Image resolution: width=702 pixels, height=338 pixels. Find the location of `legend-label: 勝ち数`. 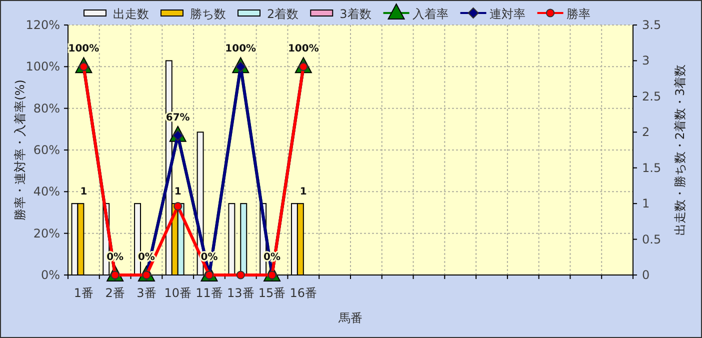

legend-label: 勝ち数 is located at coordinates (208, 14).